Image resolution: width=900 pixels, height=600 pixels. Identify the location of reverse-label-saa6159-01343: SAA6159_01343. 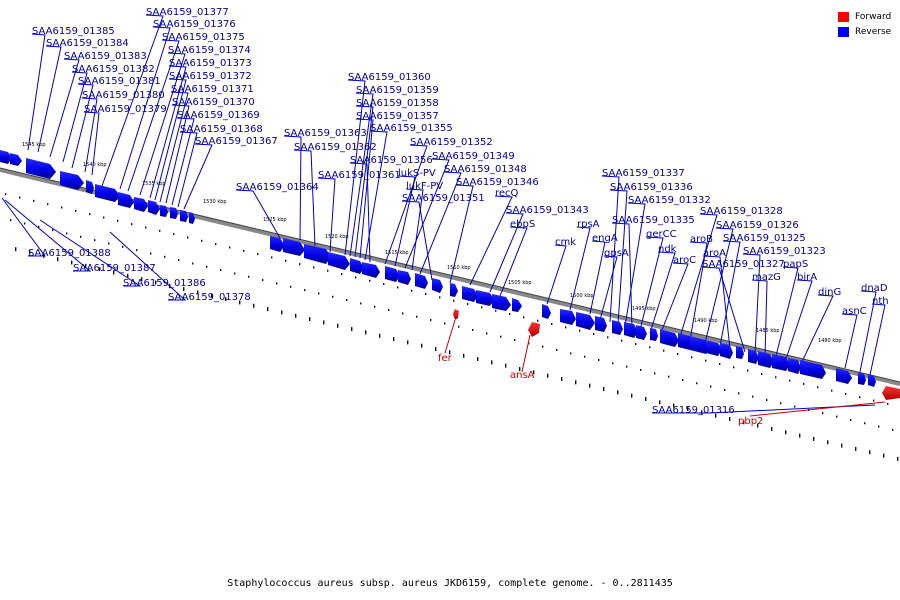
(547, 210).